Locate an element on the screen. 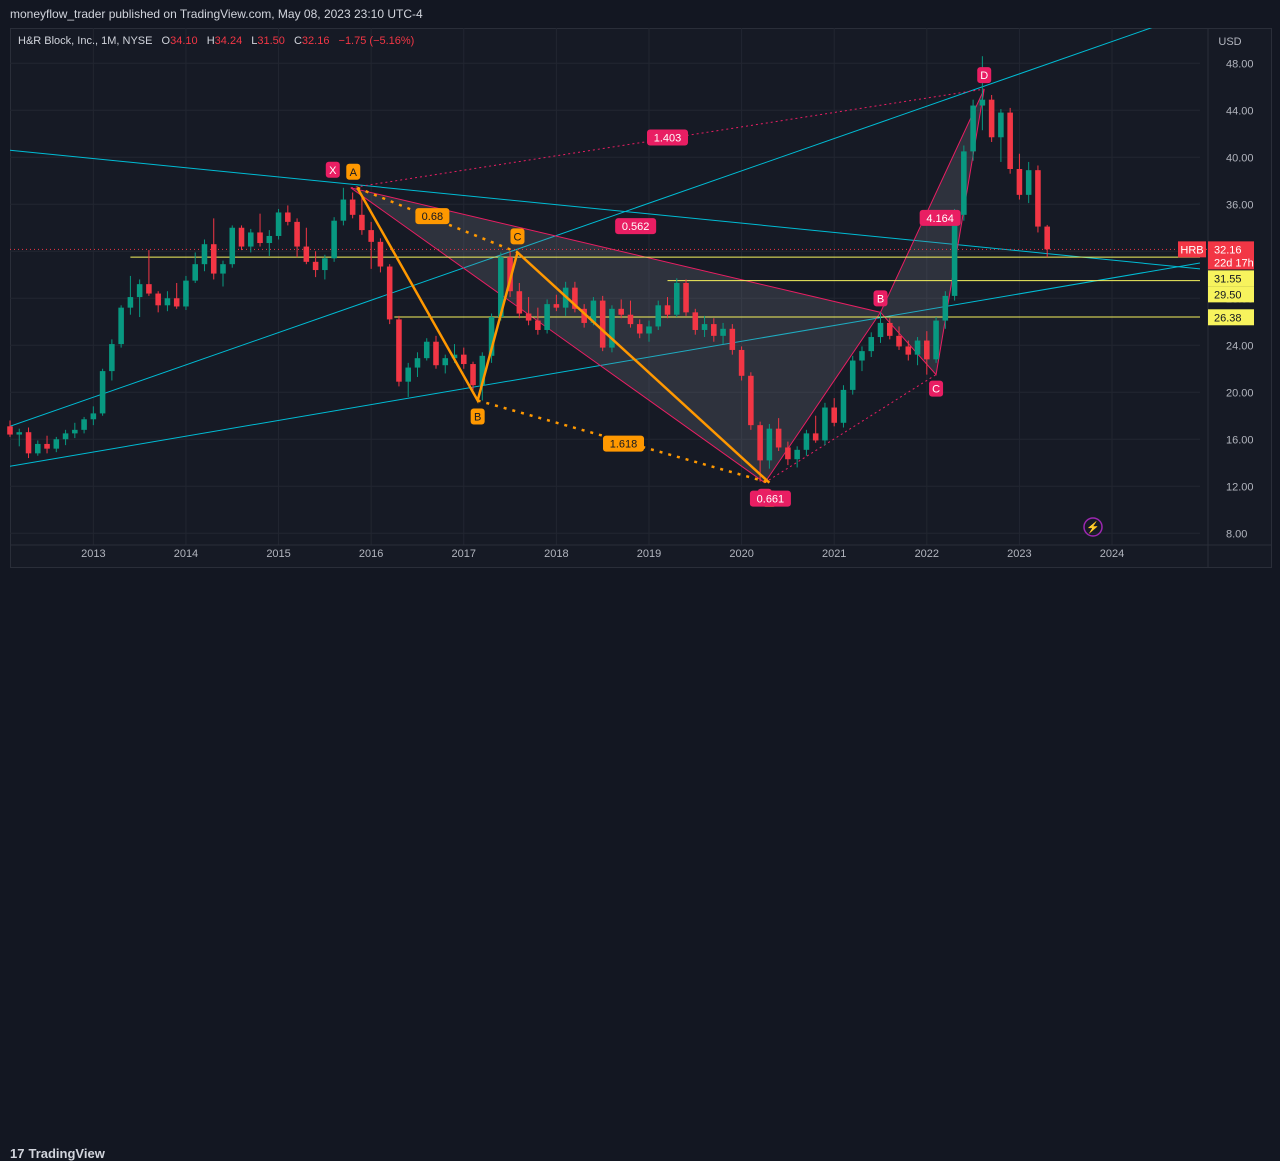 Image resolution: width=1280 pixels, height=1161 pixels. ratio-xb-bg is located at coordinates (636, 226).